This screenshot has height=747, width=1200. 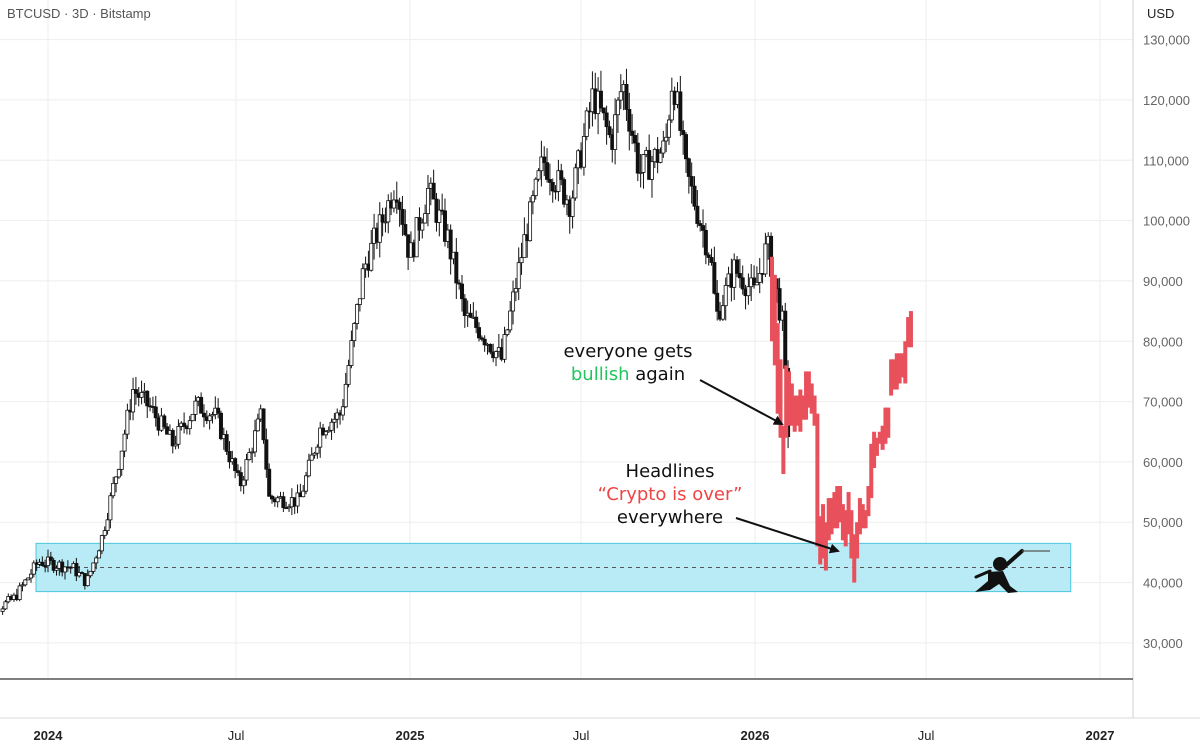 What do you see at coordinates (1166, 221) in the screenshot?
I see `price-tick-label: 100,000` at bounding box center [1166, 221].